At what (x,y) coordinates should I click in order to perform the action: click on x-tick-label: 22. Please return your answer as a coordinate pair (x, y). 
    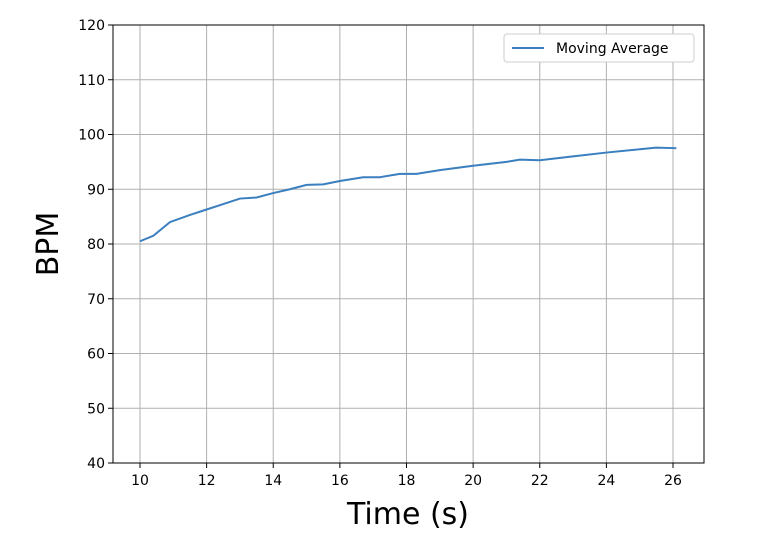
    Looking at the image, I should click on (540, 481).